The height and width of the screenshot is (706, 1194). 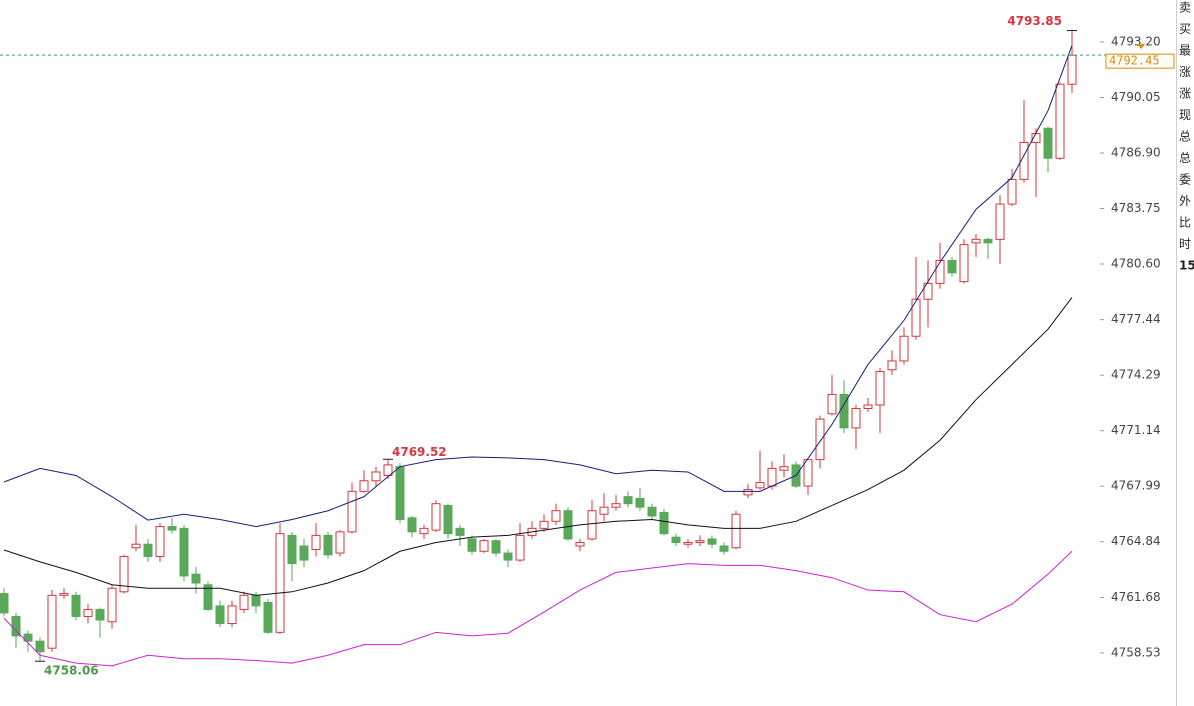 What do you see at coordinates (419, 452) in the screenshot?
I see `annotation: 4769.52` at bounding box center [419, 452].